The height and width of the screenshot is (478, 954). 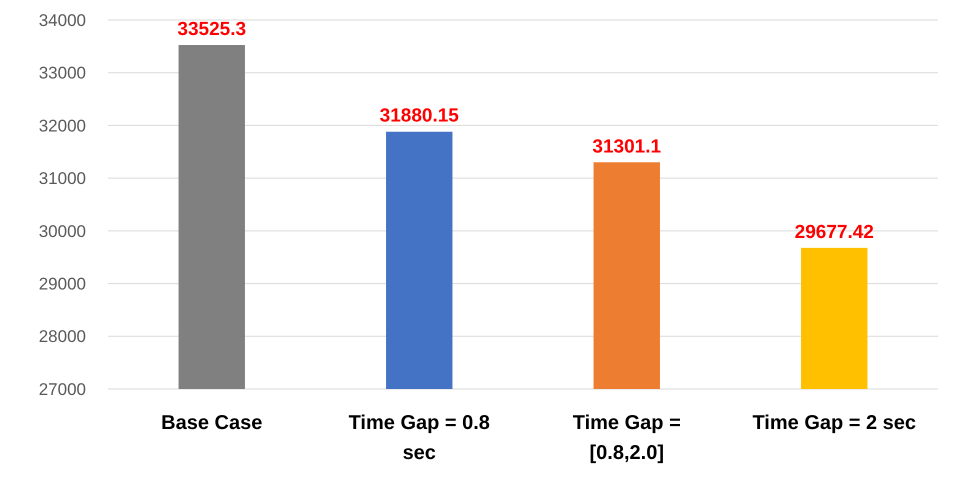 I want to click on y-tick-label: 28000, so click(x=62, y=336).